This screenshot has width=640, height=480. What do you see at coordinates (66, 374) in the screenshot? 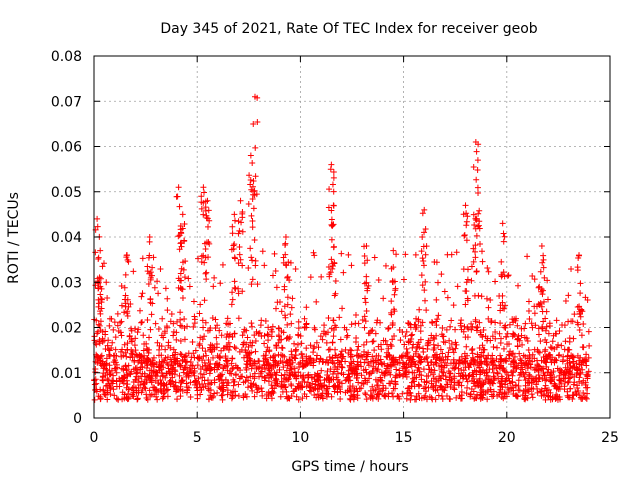
I see `y-tick-label: 0.01` at bounding box center [66, 374].